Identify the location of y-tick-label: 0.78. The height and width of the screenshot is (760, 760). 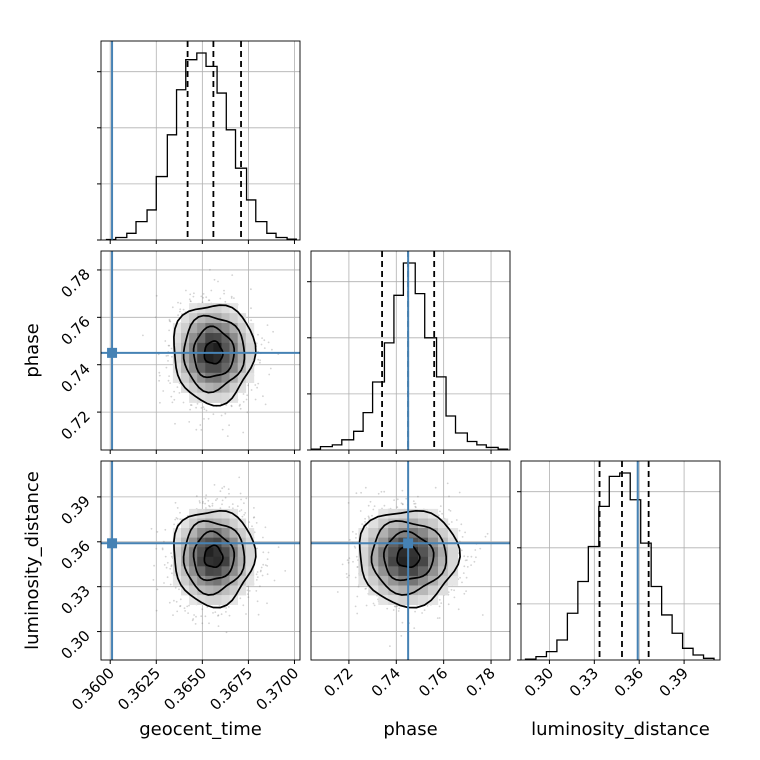
(75, 283).